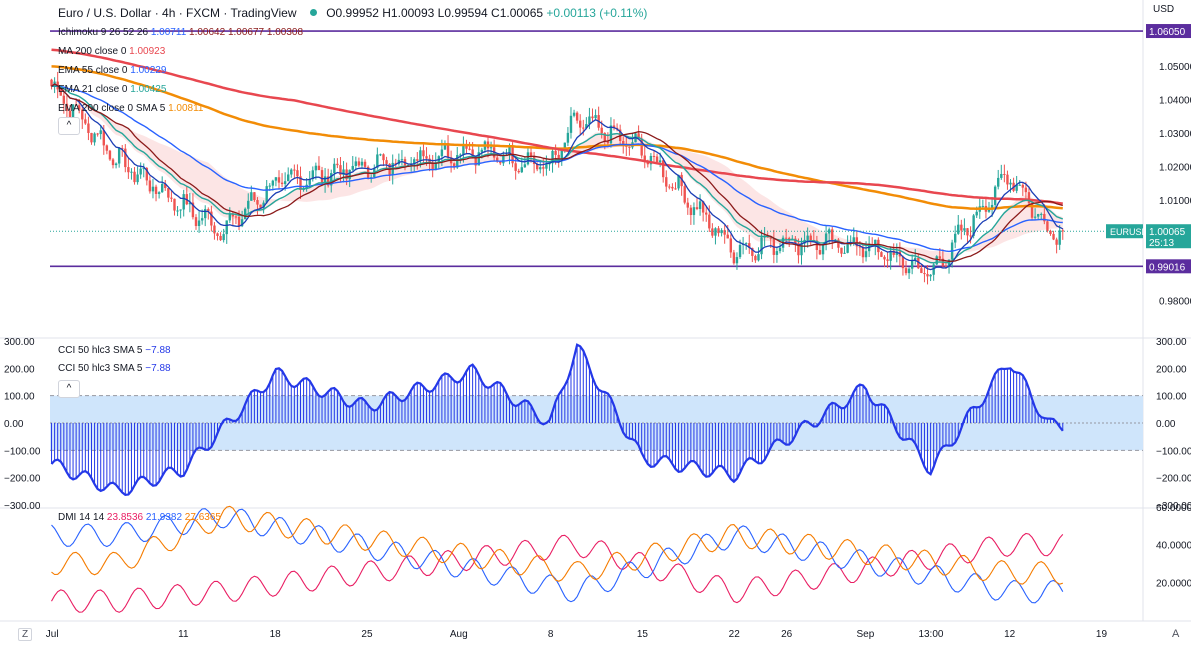 The image size is (1191, 647). I want to click on indicator-legend: EMA 200 close 0 SMA 5 1.00811, so click(130, 109).